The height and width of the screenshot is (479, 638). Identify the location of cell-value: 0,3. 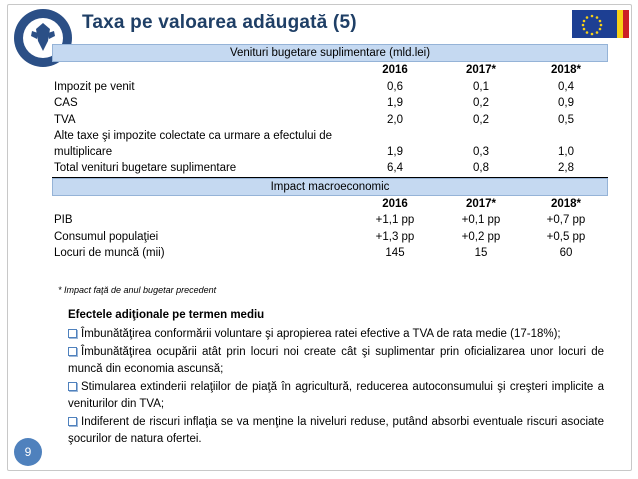
(481, 151).